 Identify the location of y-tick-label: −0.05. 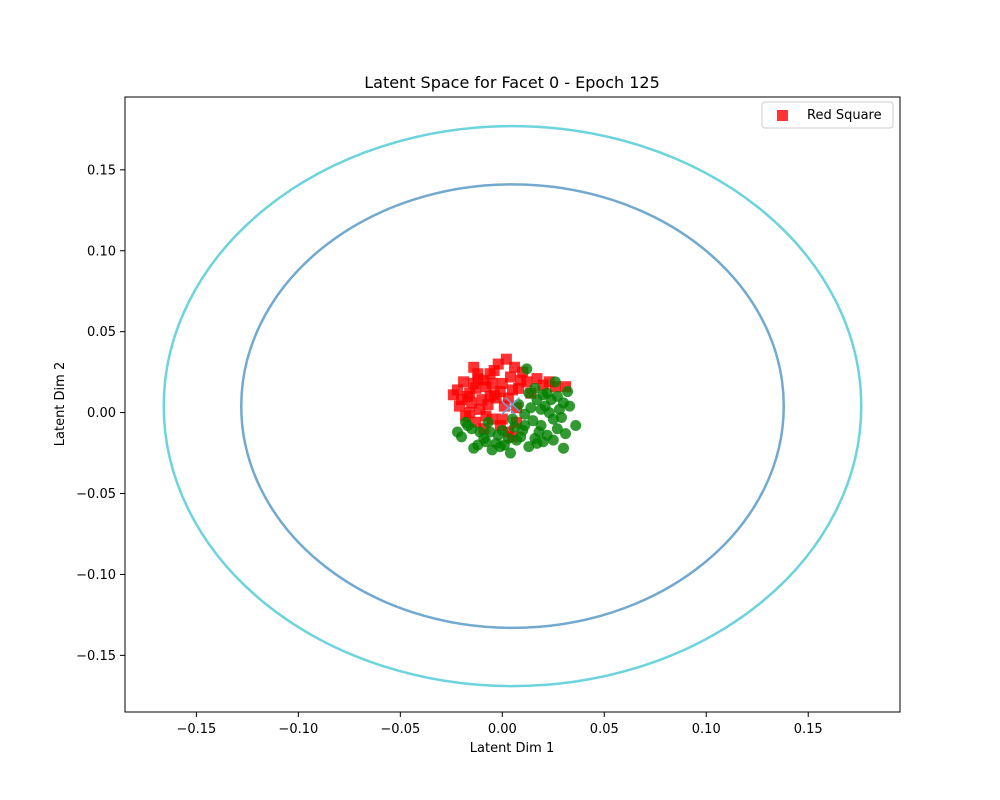
(96, 494).